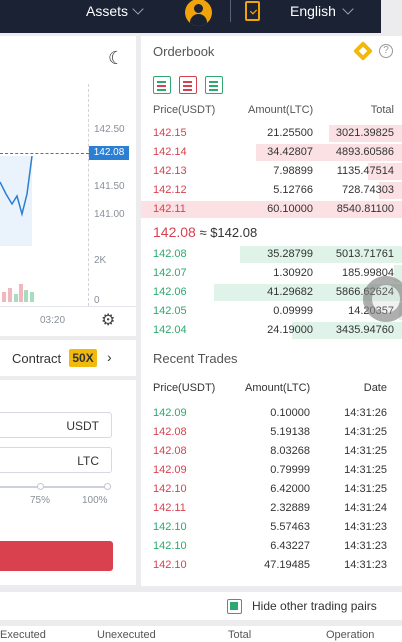 The height and width of the screenshot is (642, 402). I want to click on tab-operation: Operation, so click(350, 635).